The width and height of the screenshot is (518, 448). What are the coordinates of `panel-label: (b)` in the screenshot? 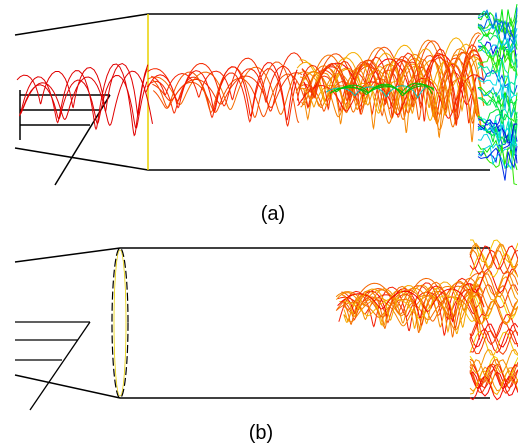 It's located at (261, 433).